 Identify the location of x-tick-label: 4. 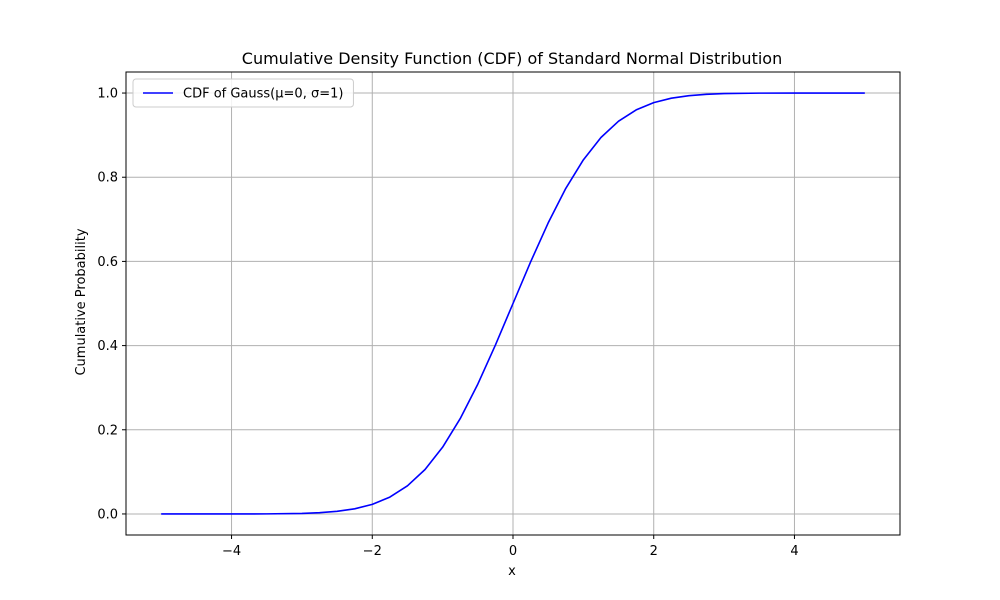
(794, 551).